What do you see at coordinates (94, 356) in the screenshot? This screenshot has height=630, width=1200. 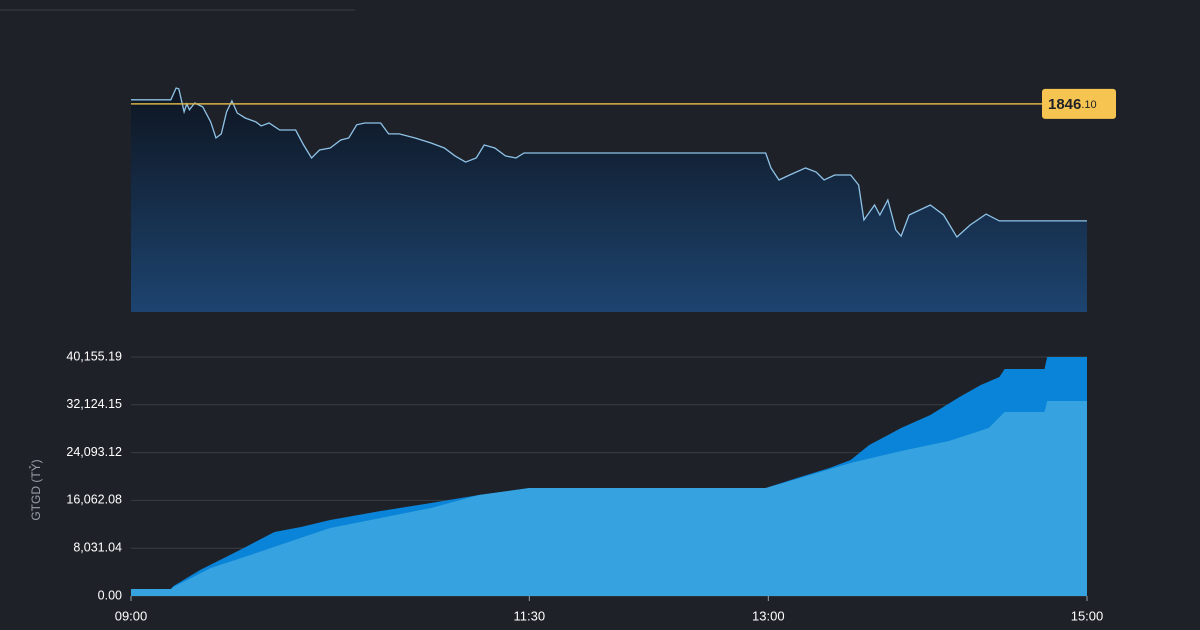 I see `y-tick-label: 40,155.19` at bounding box center [94, 356].